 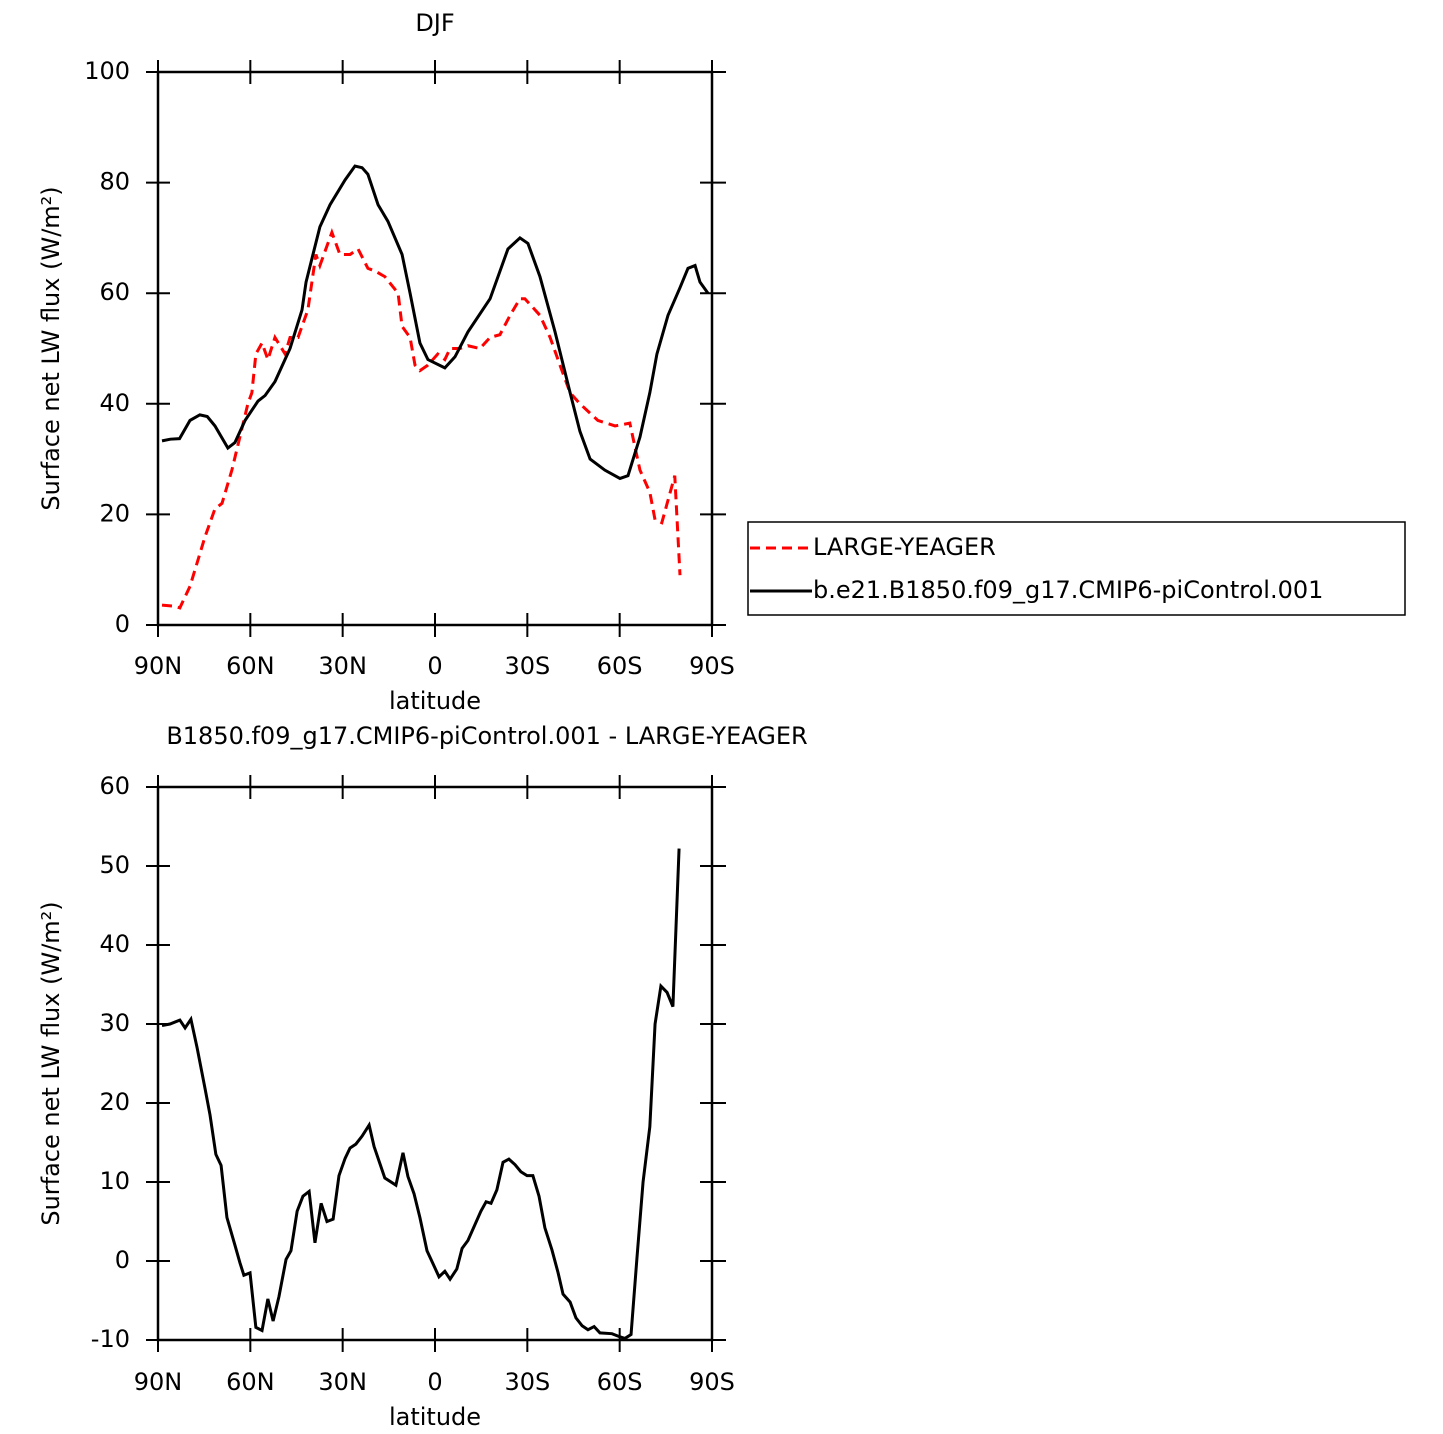 I want to click on chart-title: DJF, so click(x=434, y=23).